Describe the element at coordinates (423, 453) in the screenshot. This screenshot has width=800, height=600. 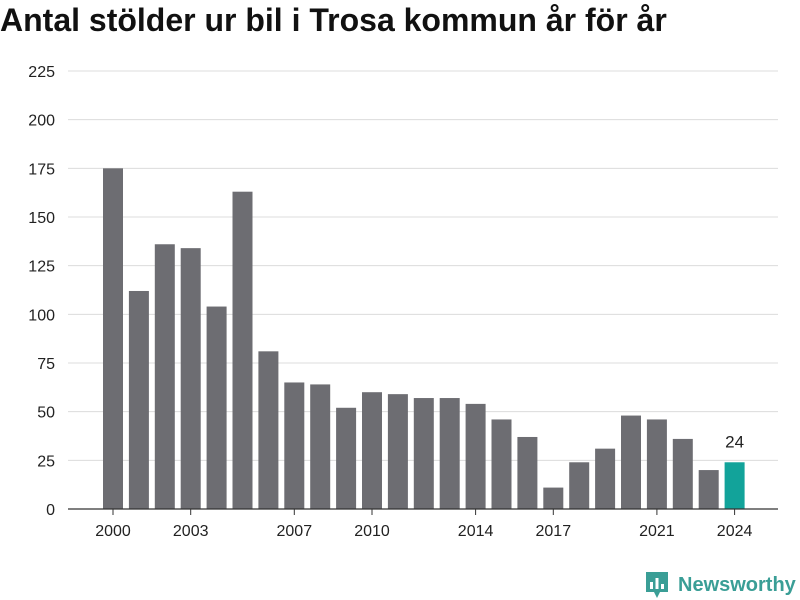
I see `bar-2012` at that location.